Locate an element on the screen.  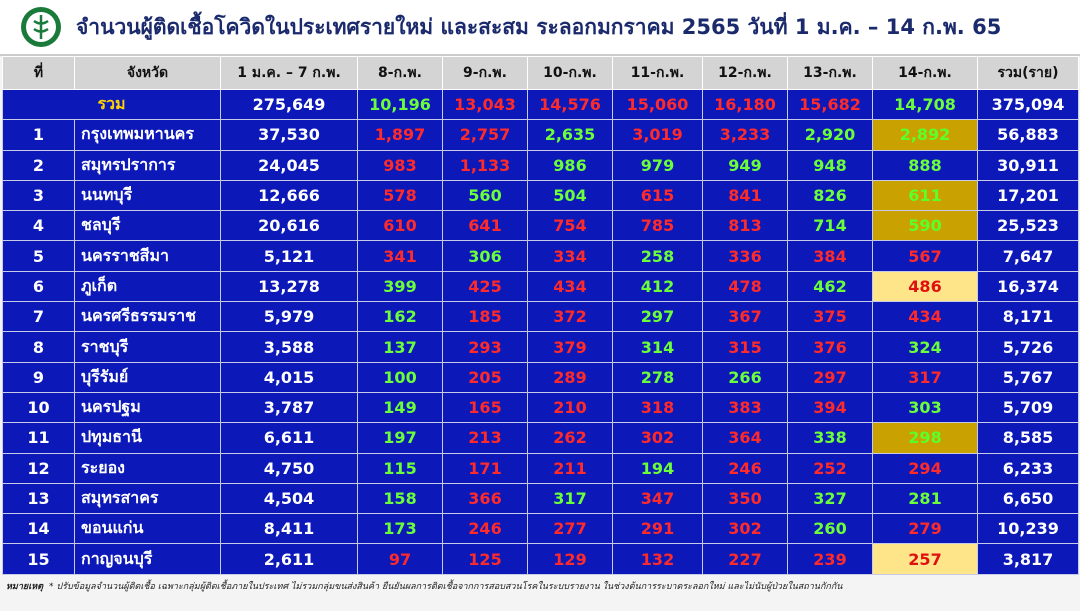
cell: 205 is located at coordinates (485, 377).